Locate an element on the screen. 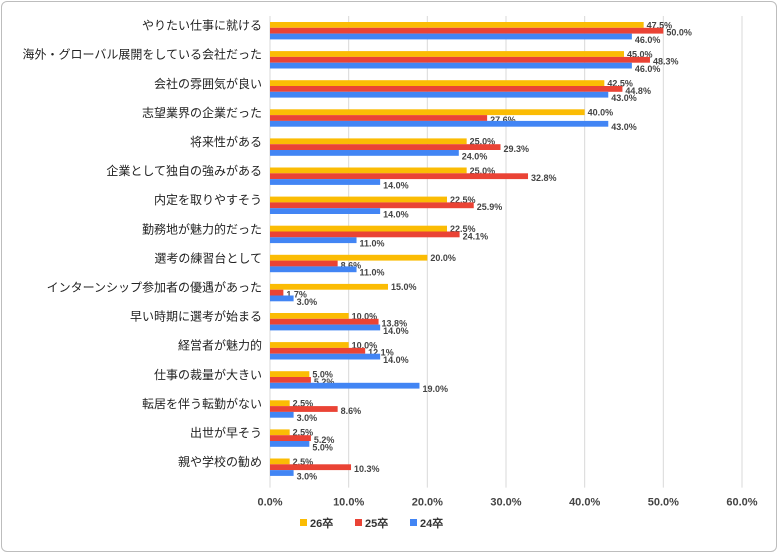 The height and width of the screenshot is (555, 780). data-label: 48.3% is located at coordinates (666, 62).